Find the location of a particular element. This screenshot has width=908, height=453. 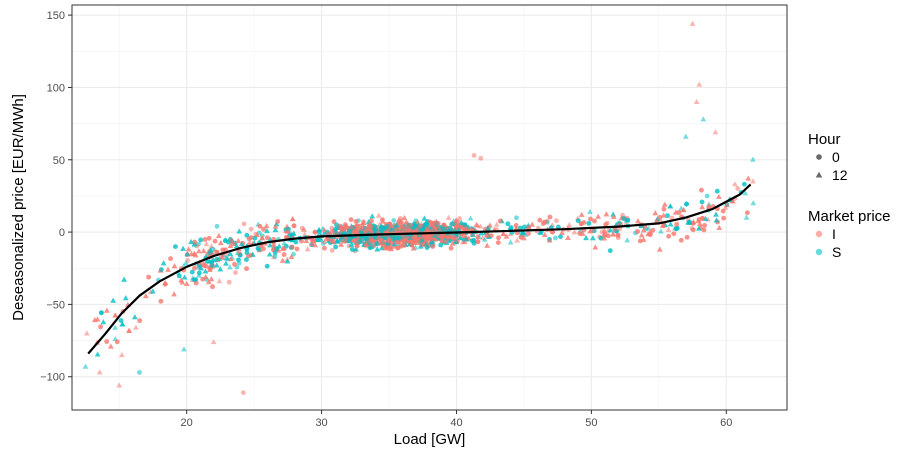

x-tick-label: 60 is located at coordinates (726, 423).